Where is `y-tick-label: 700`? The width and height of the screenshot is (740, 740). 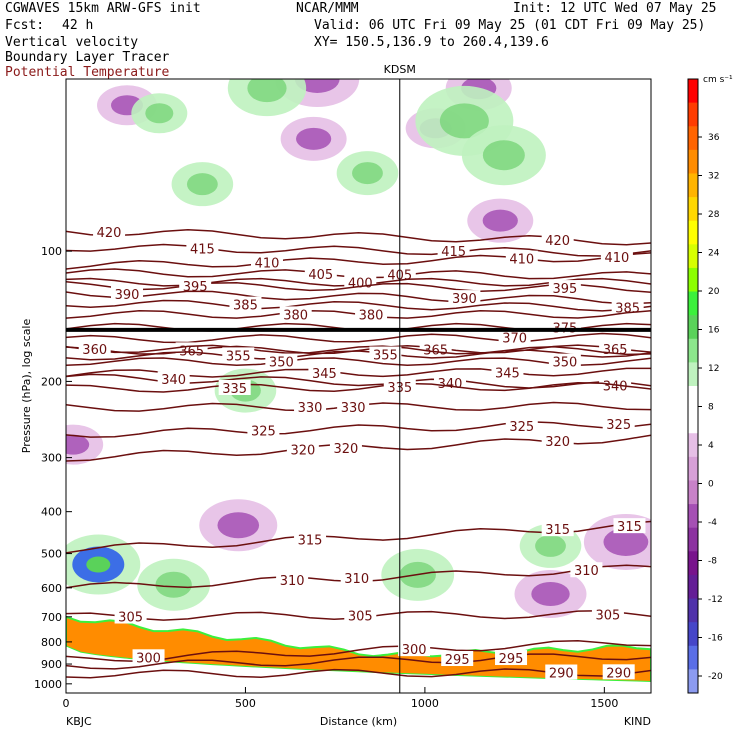 y-tick-label: 700 is located at coordinates (51, 617).